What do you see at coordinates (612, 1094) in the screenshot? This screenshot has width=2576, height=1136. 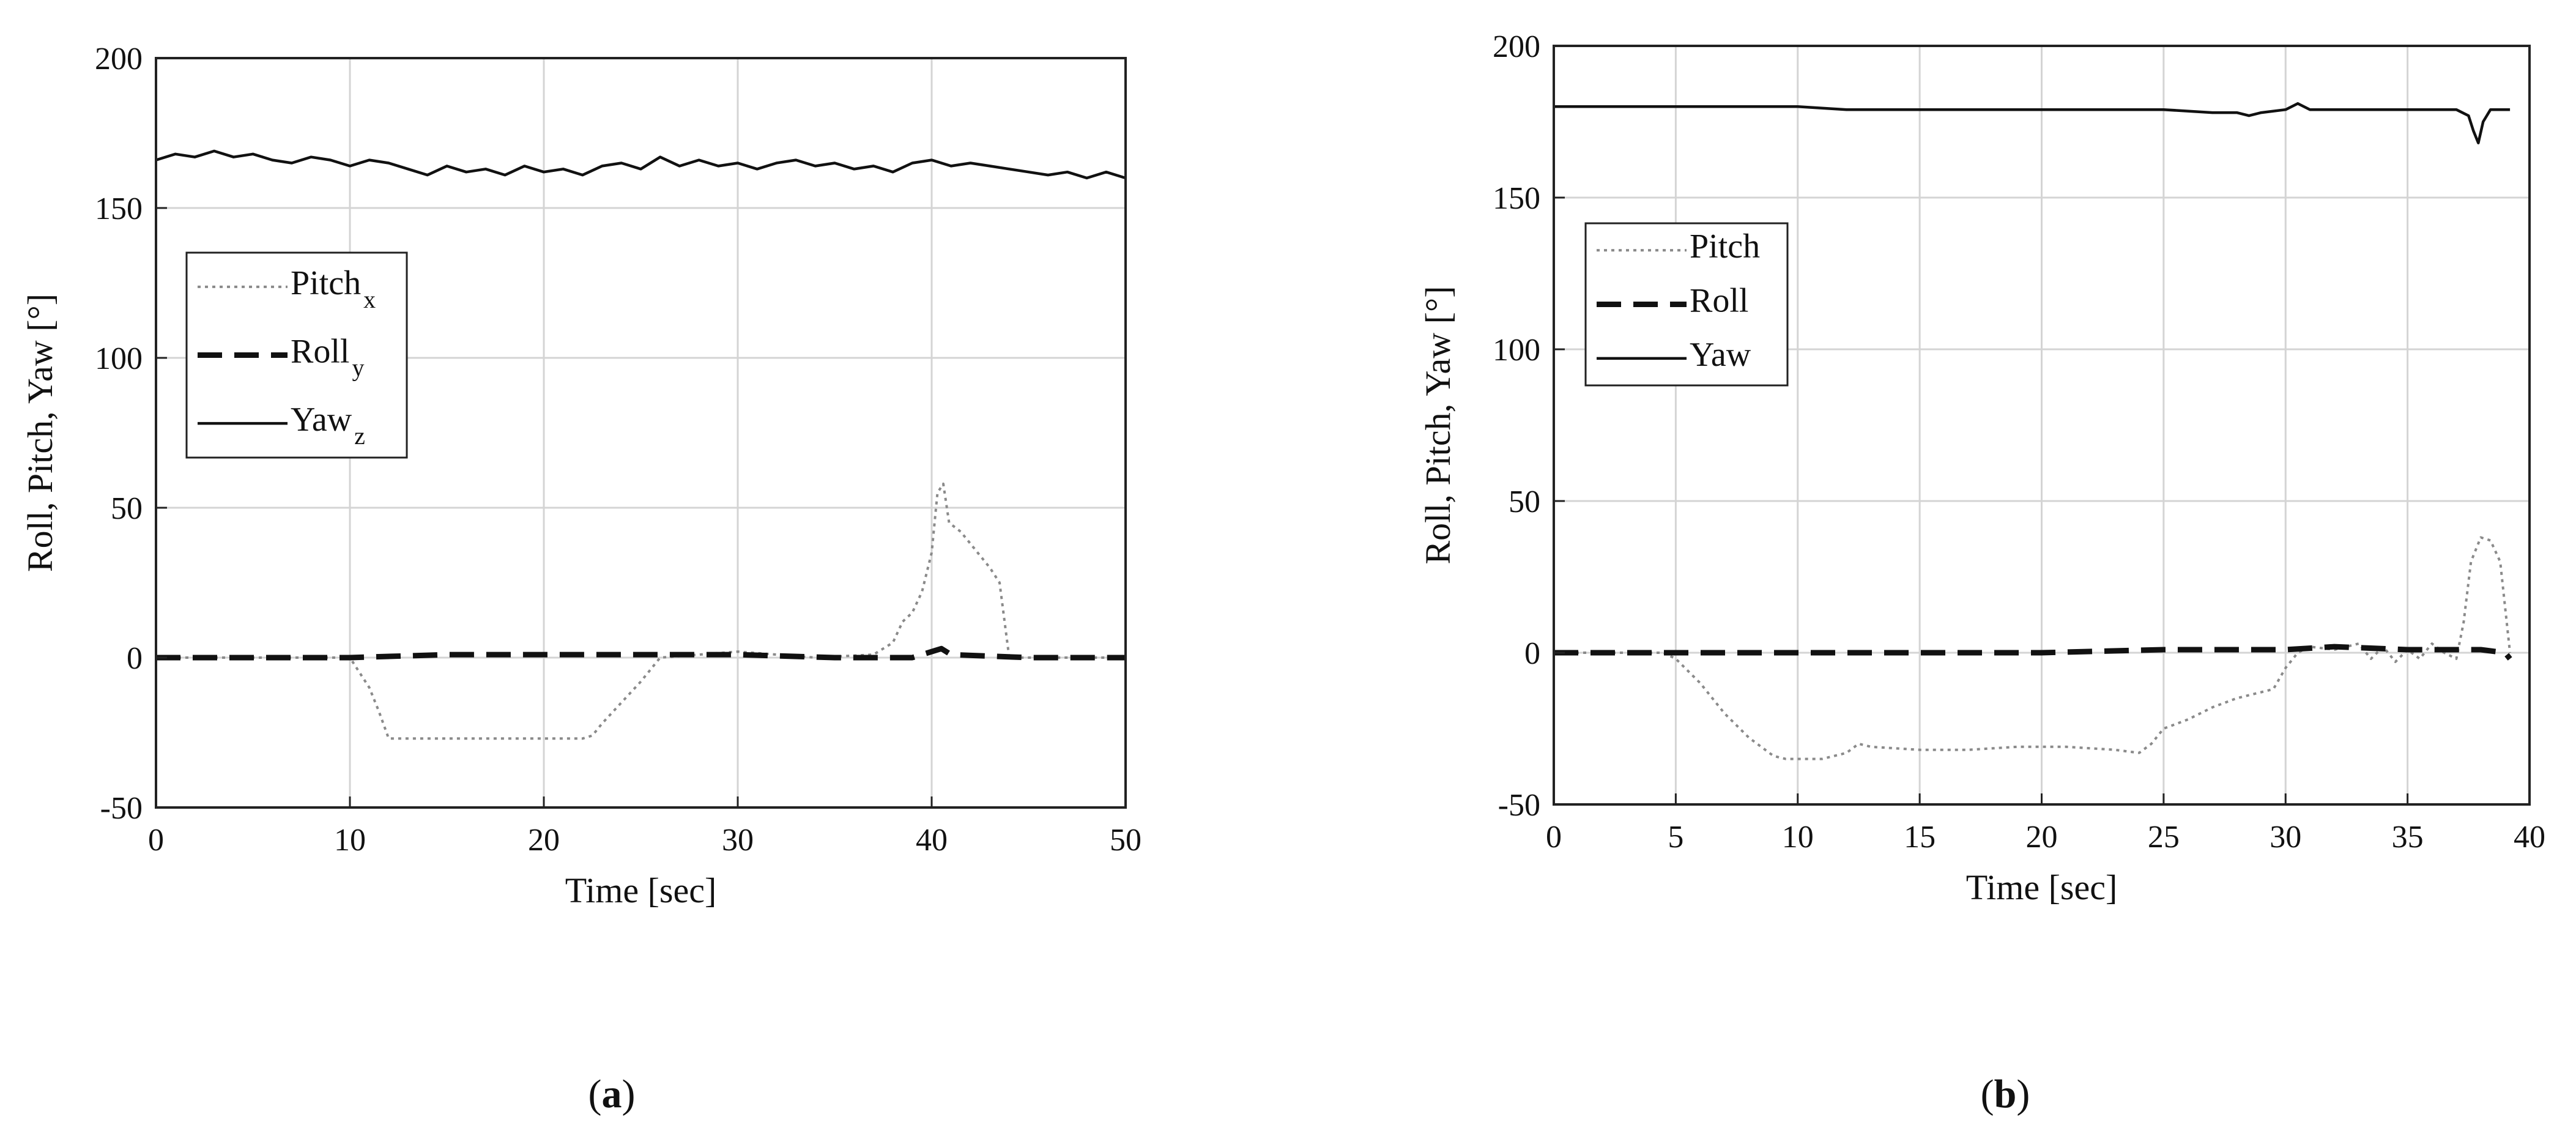 I see `caption-a: (a)` at bounding box center [612, 1094].